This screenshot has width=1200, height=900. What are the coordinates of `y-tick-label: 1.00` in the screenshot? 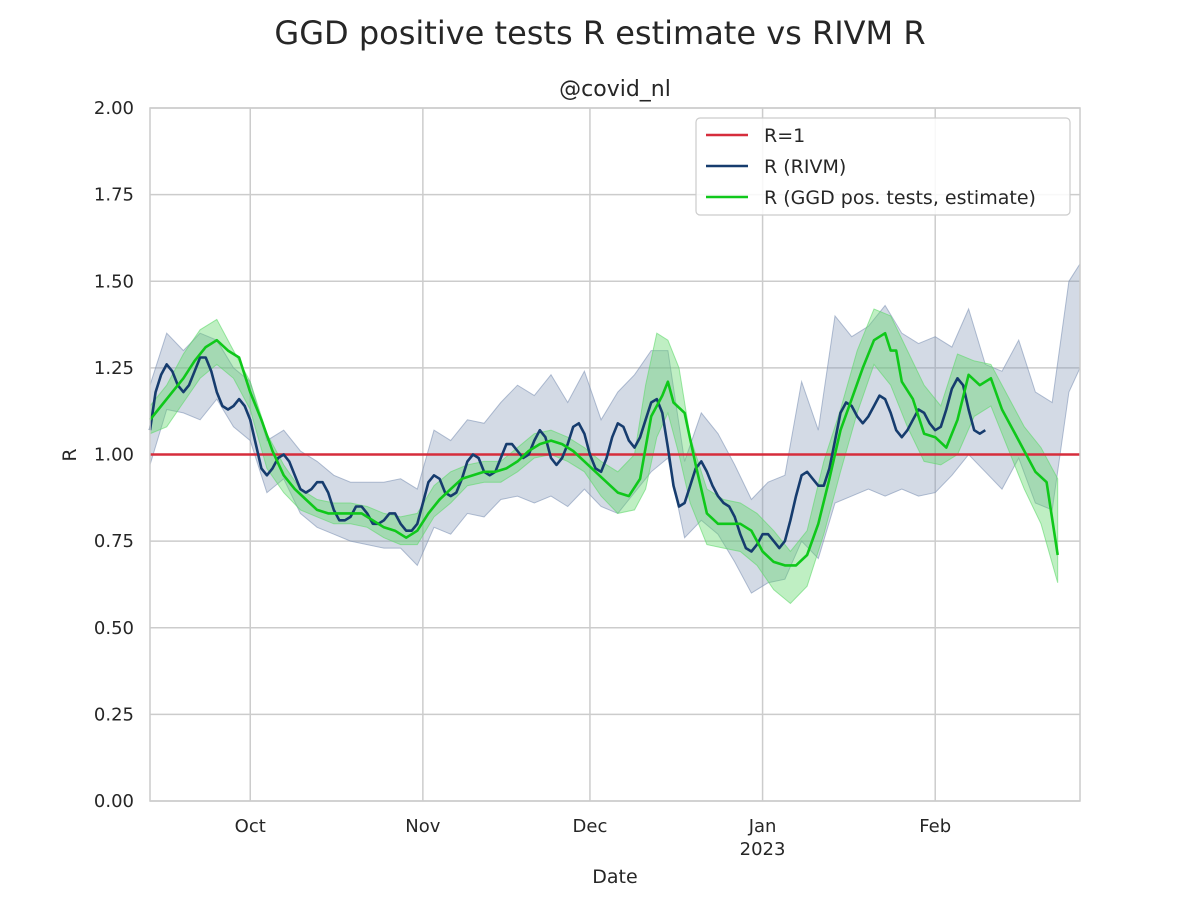 It's located at (114, 455).